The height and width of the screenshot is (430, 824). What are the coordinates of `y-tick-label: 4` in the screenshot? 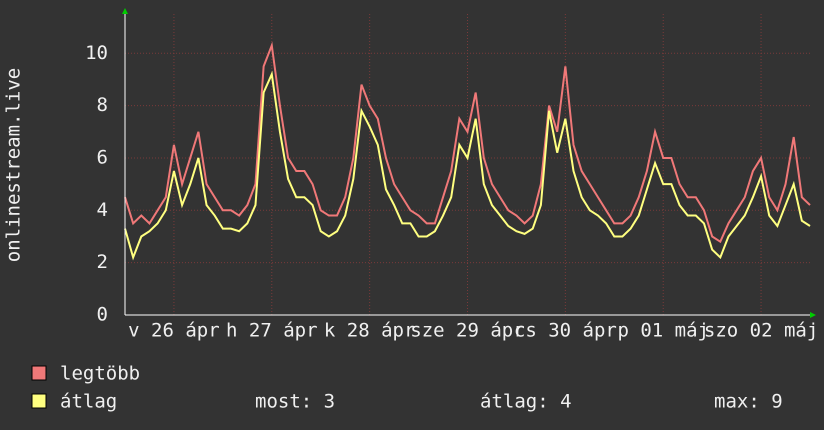 It's located at (102, 210).